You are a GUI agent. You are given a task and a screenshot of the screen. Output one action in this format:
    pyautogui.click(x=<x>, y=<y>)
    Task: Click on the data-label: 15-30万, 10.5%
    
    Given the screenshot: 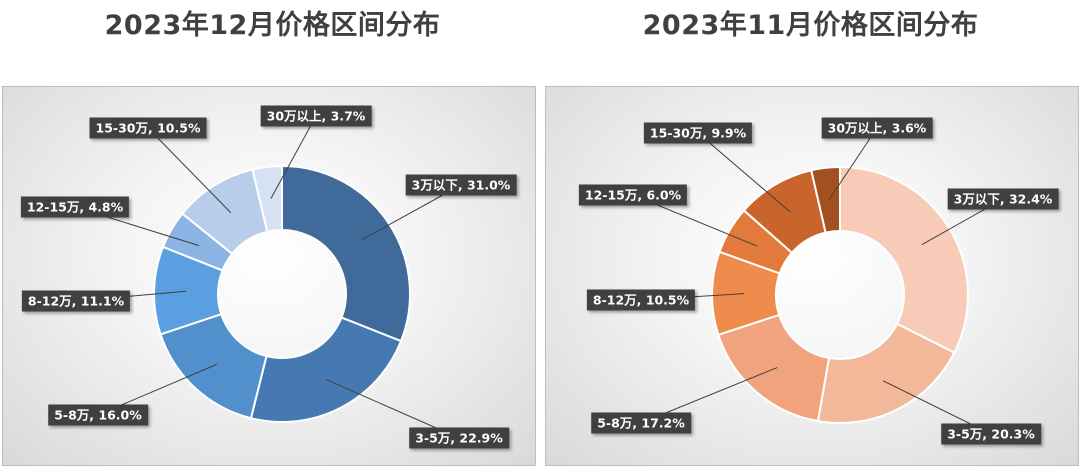 What is the action you would take?
    pyautogui.click(x=148, y=128)
    